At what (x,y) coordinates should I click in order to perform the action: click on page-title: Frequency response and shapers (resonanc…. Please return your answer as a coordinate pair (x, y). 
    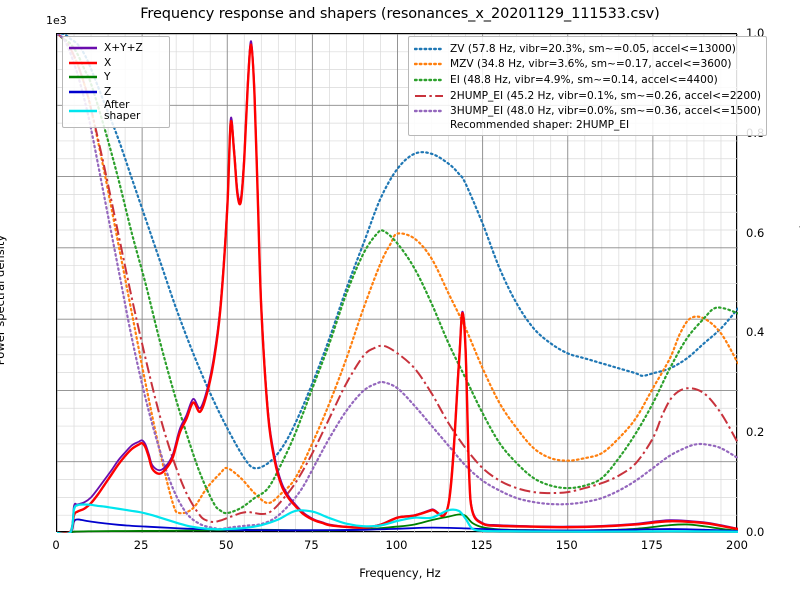
    Looking at the image, I should click on (400, 14).